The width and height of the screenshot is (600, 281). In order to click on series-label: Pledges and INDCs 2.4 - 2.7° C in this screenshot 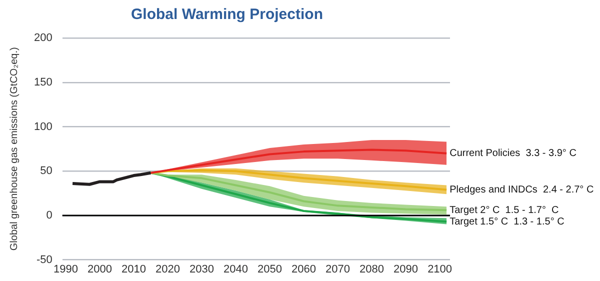, I will do `click(522, 190)`.